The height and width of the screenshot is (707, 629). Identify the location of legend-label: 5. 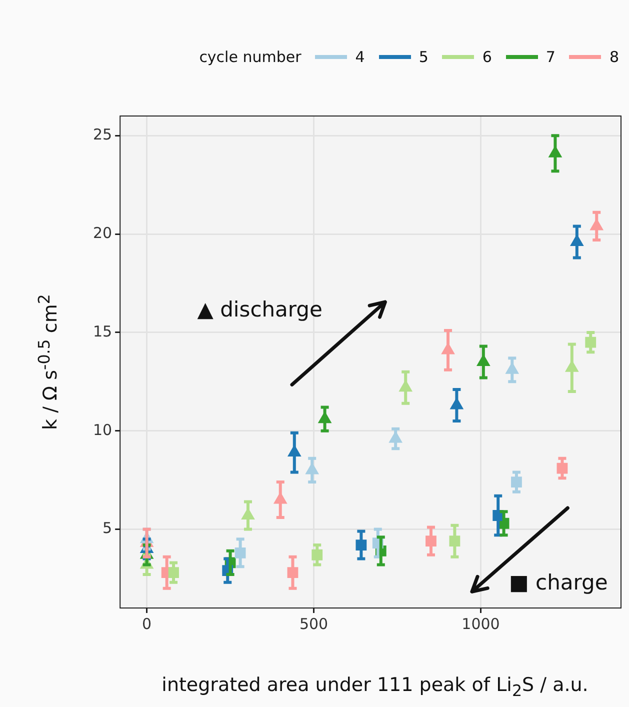
(423, 57).